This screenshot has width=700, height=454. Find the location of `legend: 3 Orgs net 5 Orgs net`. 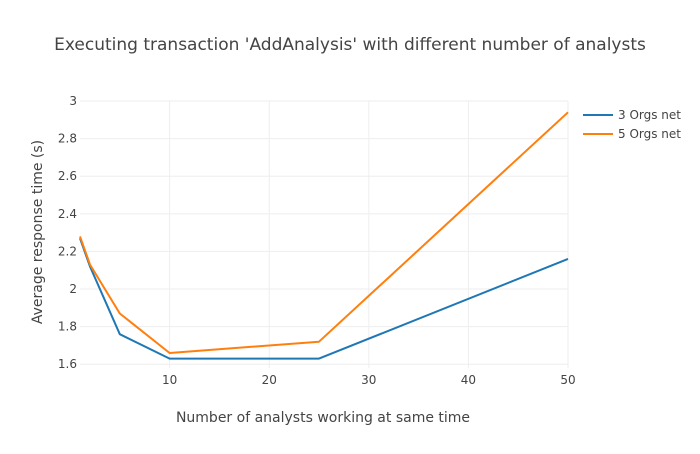

legend: 3 Orgs net 5 Orgs net is located at coordinates (632, 124).